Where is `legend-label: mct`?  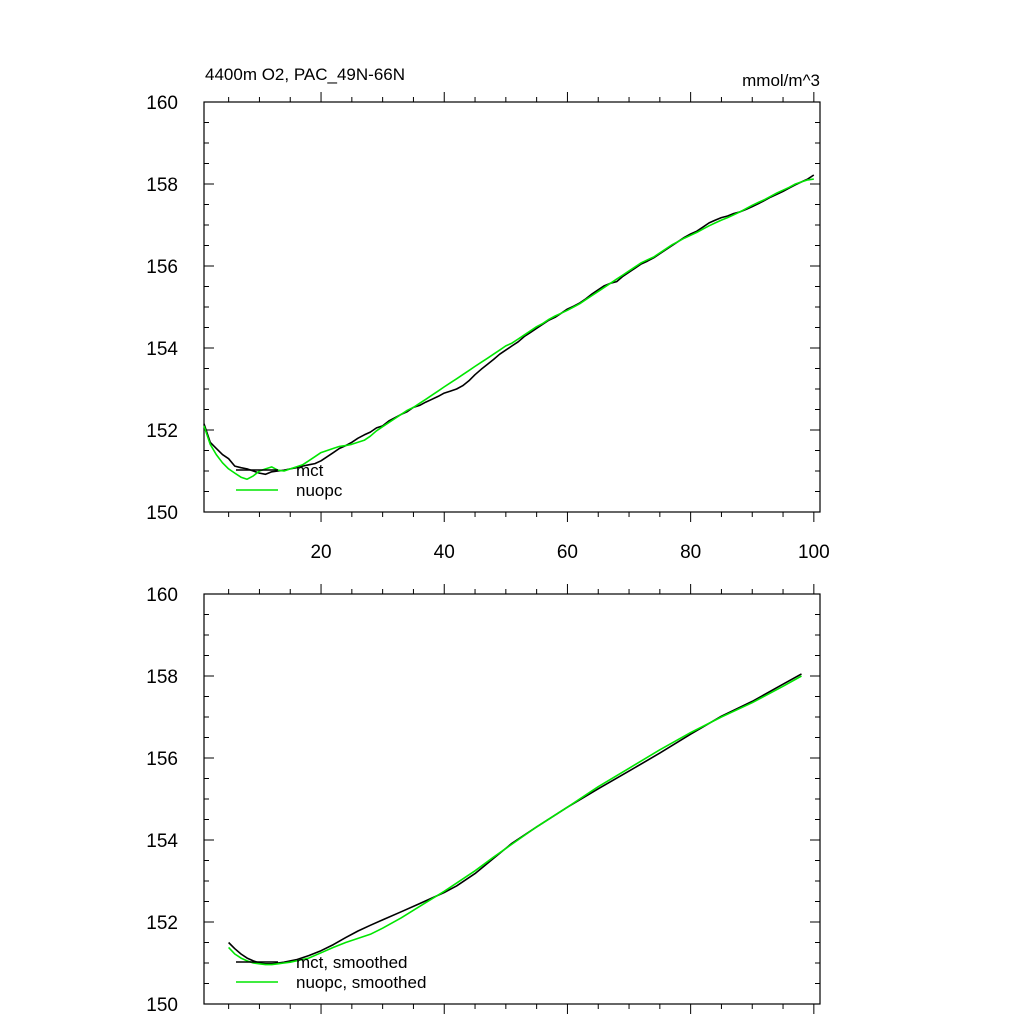
legend-label: mct is located at coordinates (310, 470).